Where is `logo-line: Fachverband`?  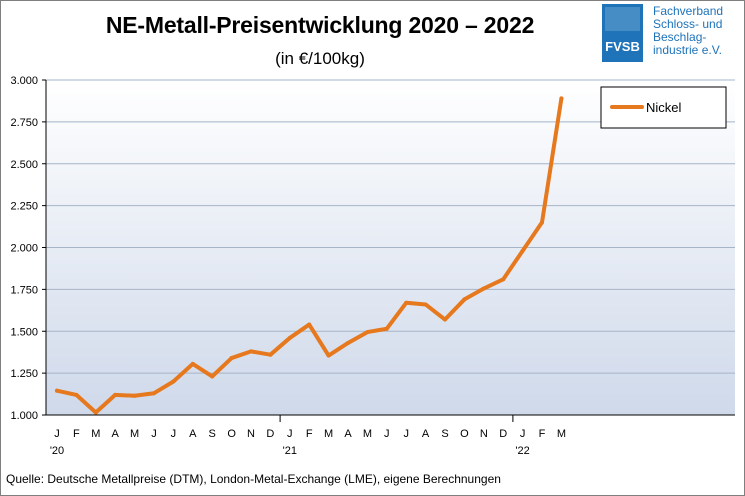
logo-line: Fachverband is located at coordinates (688, 11).